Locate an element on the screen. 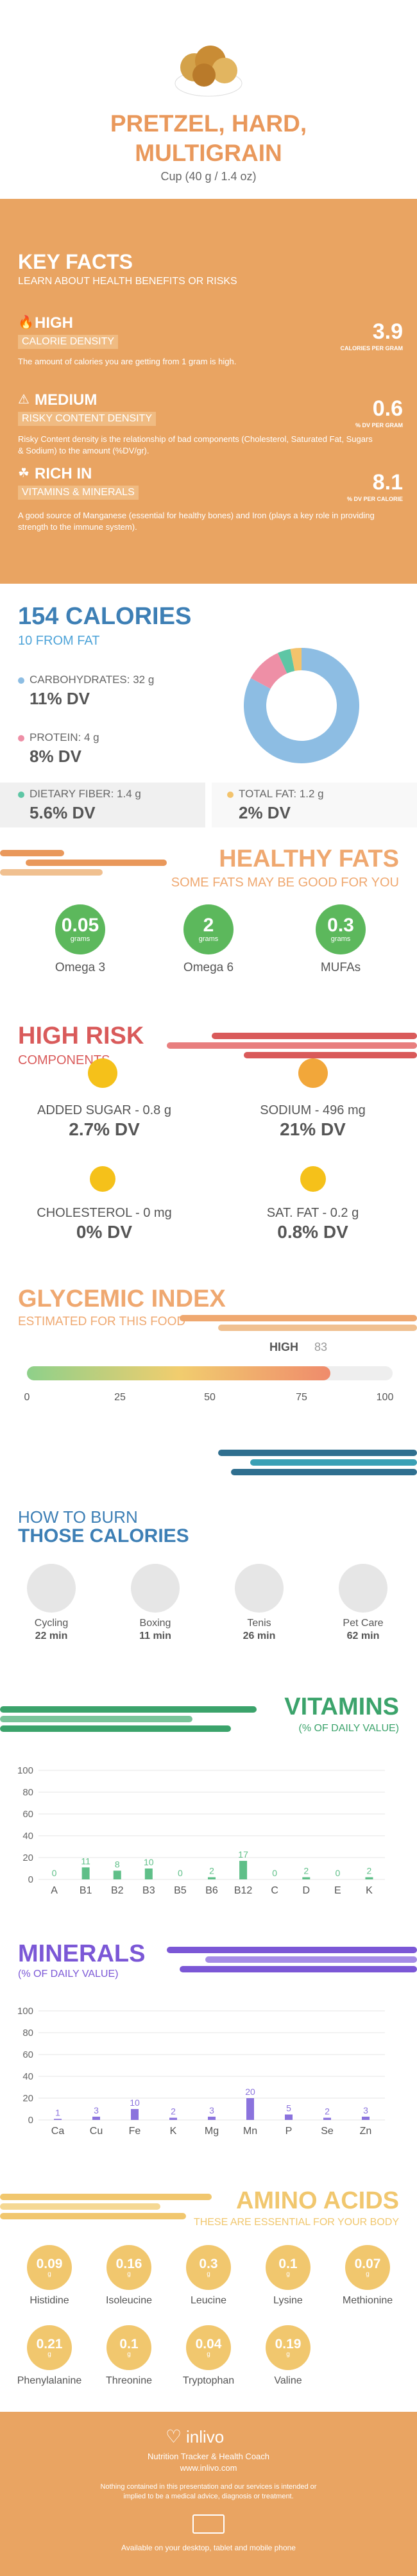 The width and height of the screenshot is (417, 2576). burn-activity-name: Tenis is located at coordinates (259, 1623).